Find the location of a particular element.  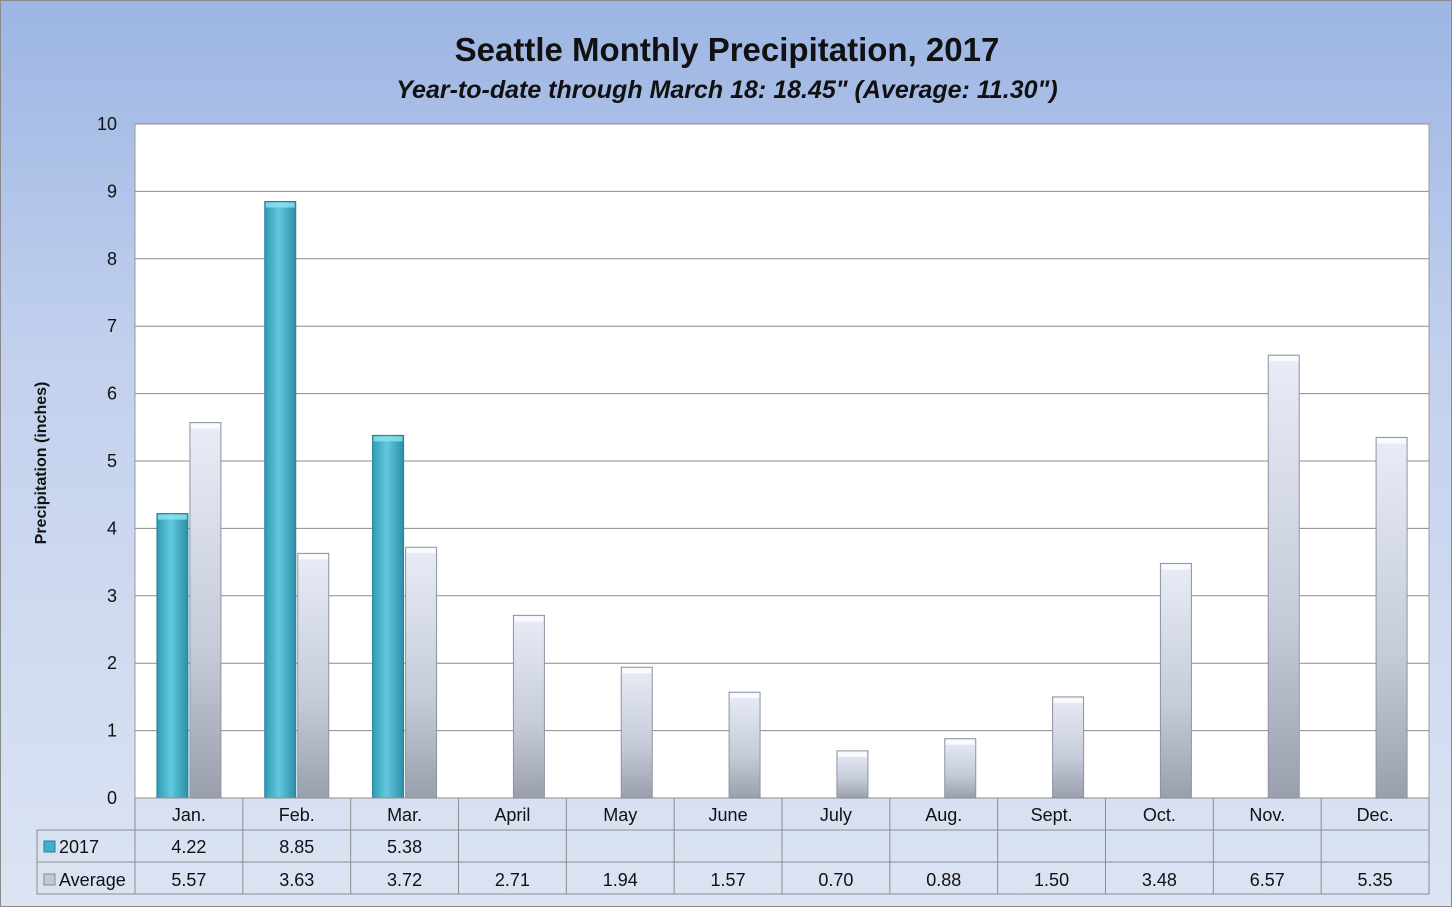

data-label-2017: 5.38 is located at coordinates (404, 847).